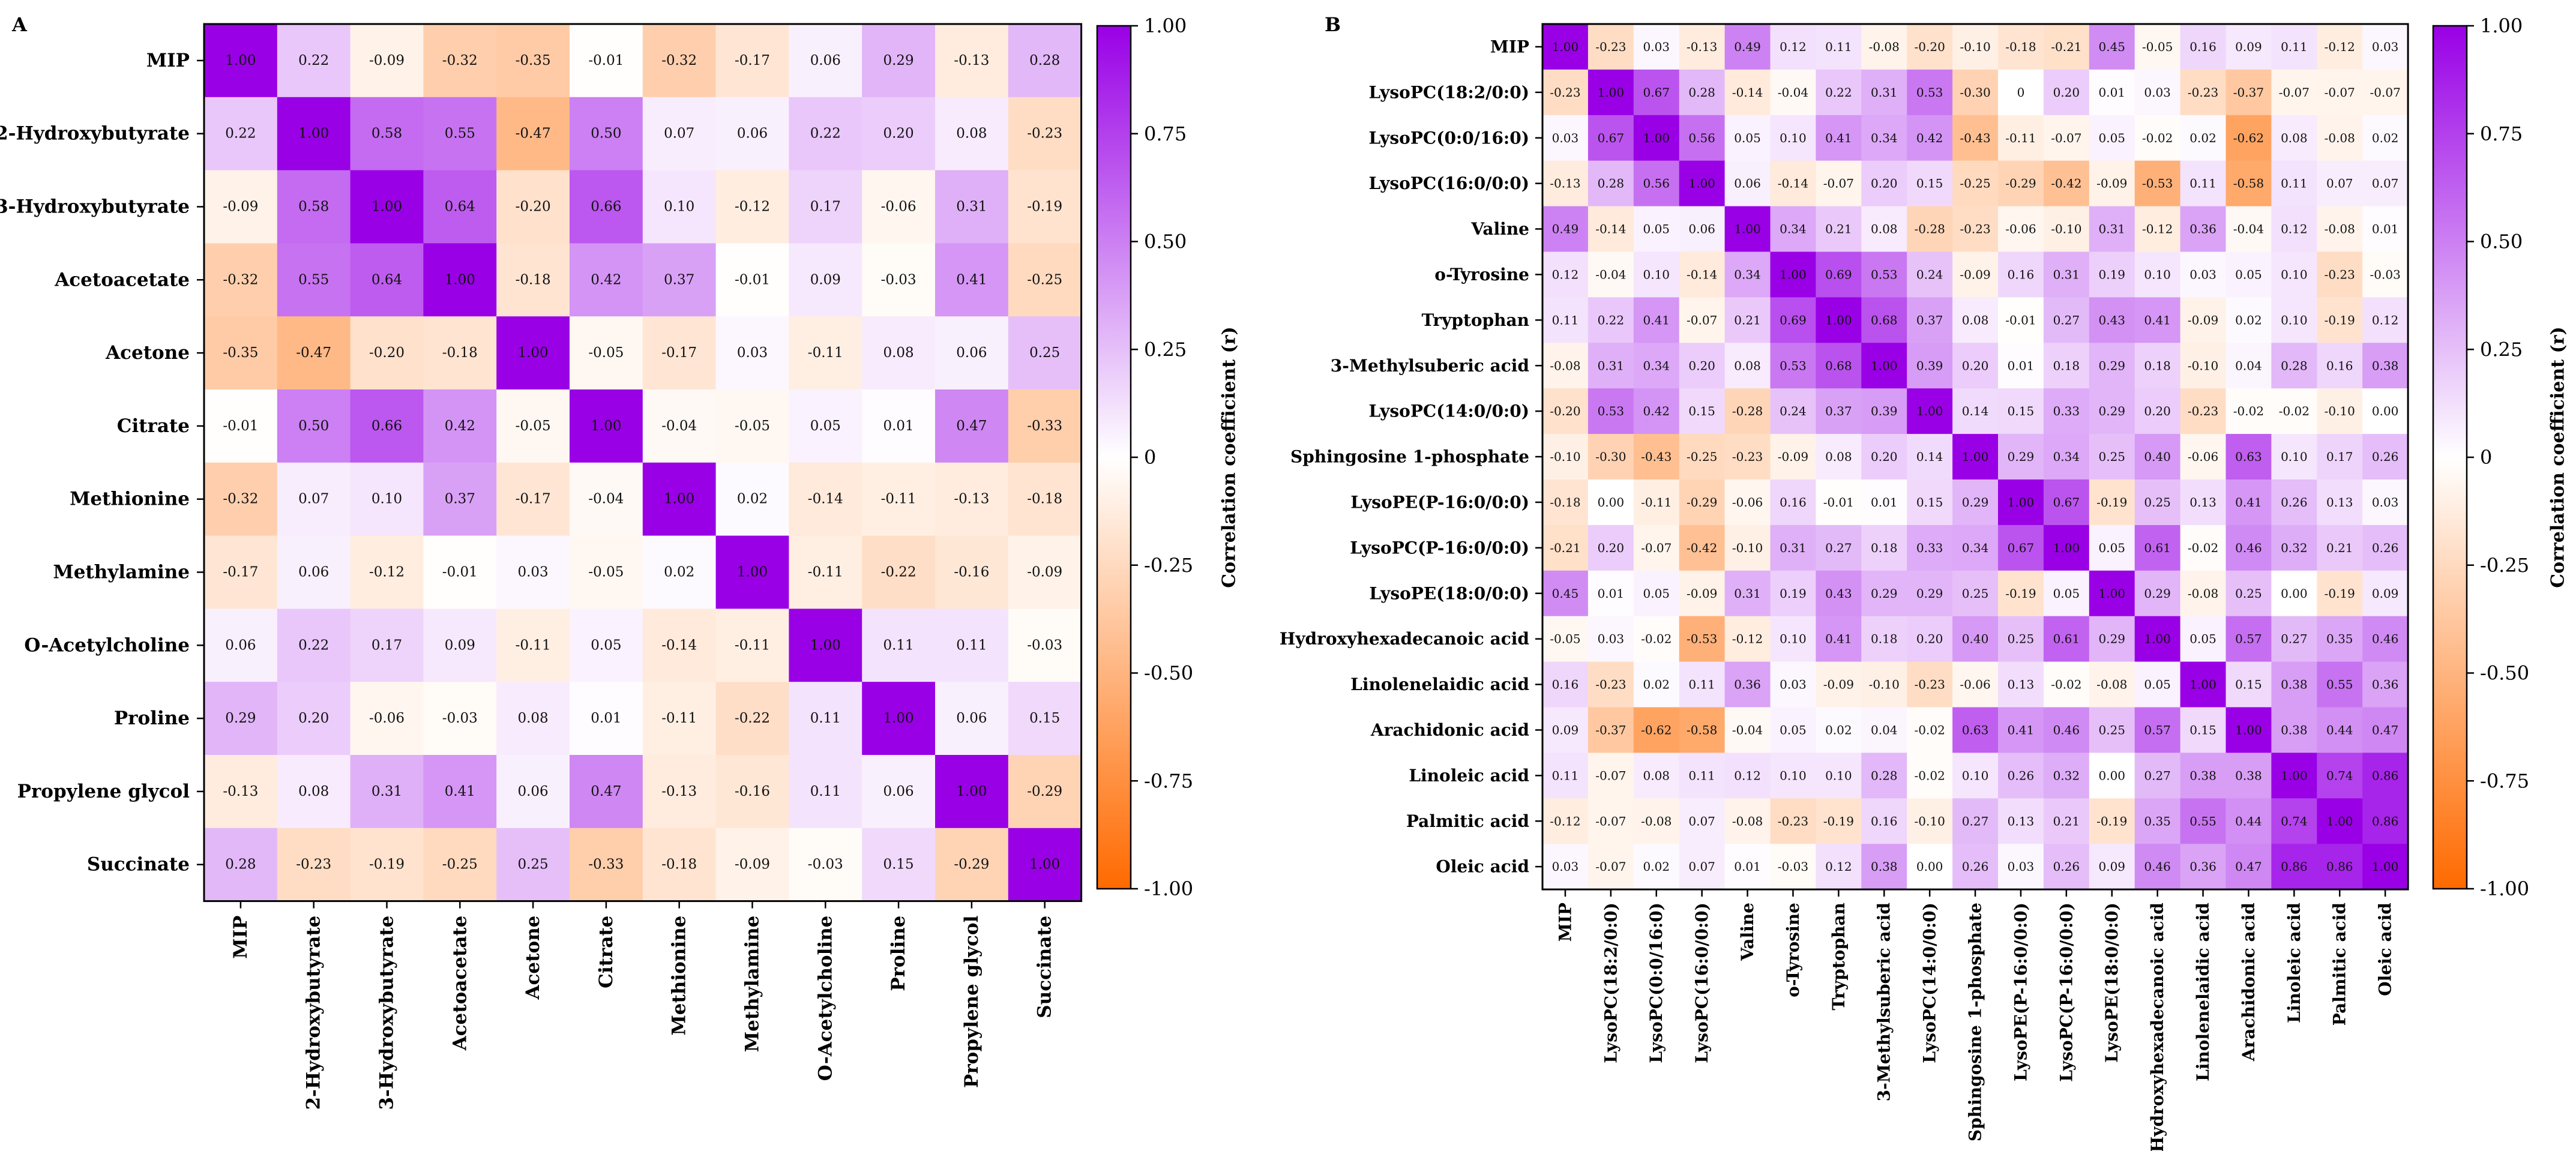  Describe the element at coordinates (95, 207) in the screenshot. I see `y-tick-label: 3-Hydroxybutyrate` at that location.